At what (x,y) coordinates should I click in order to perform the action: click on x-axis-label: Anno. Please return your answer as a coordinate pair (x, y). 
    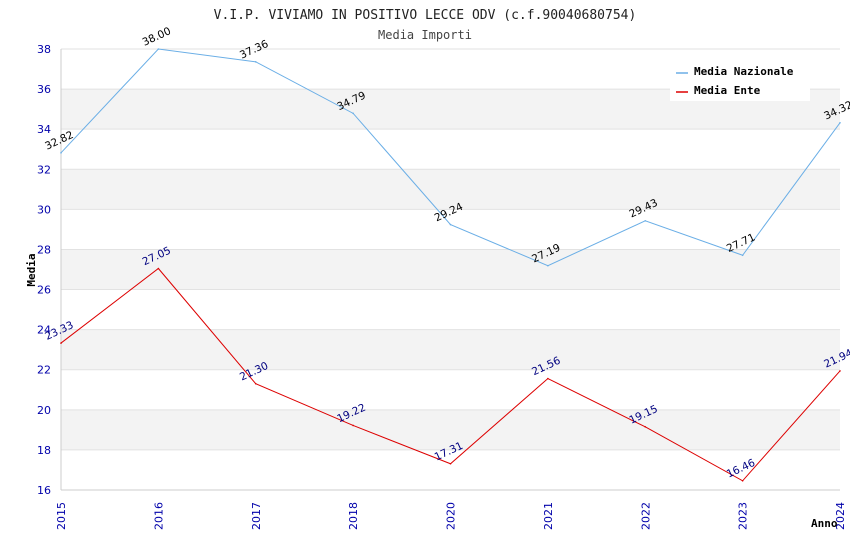
    Looking at the image, I should click on (824, 523).